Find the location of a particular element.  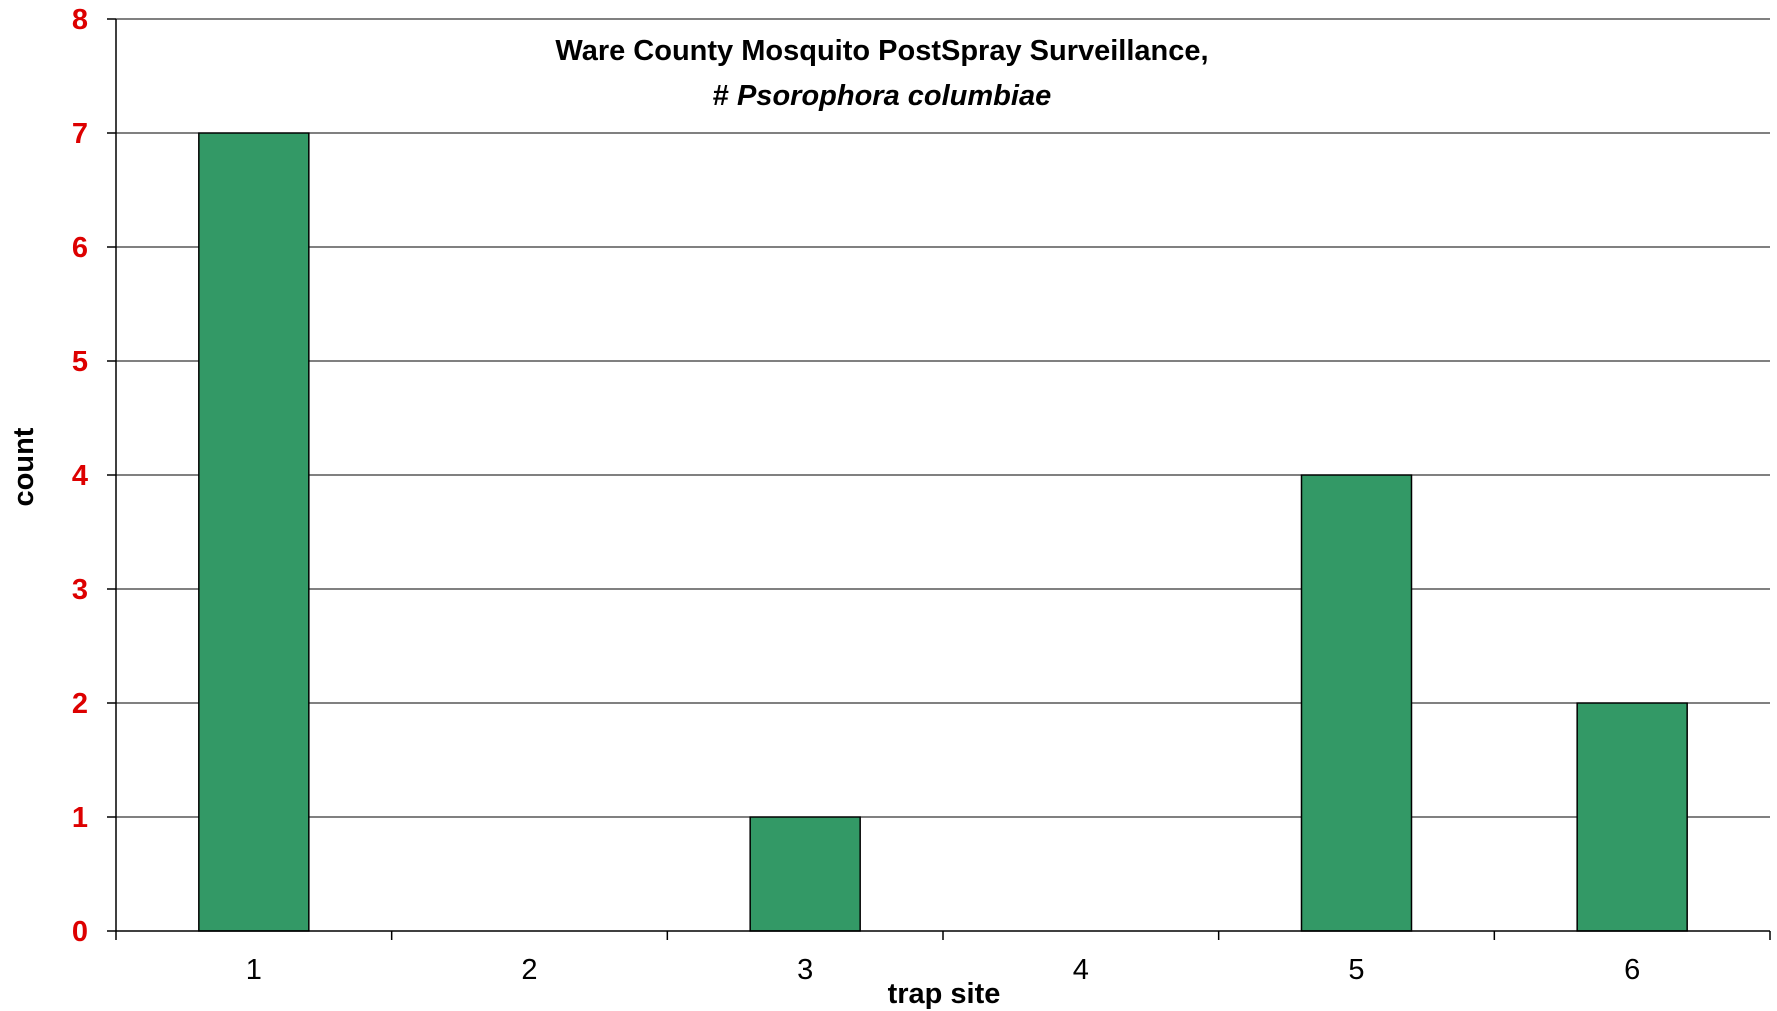

chart-title-prefix: # is located at coordinates (725, 96).